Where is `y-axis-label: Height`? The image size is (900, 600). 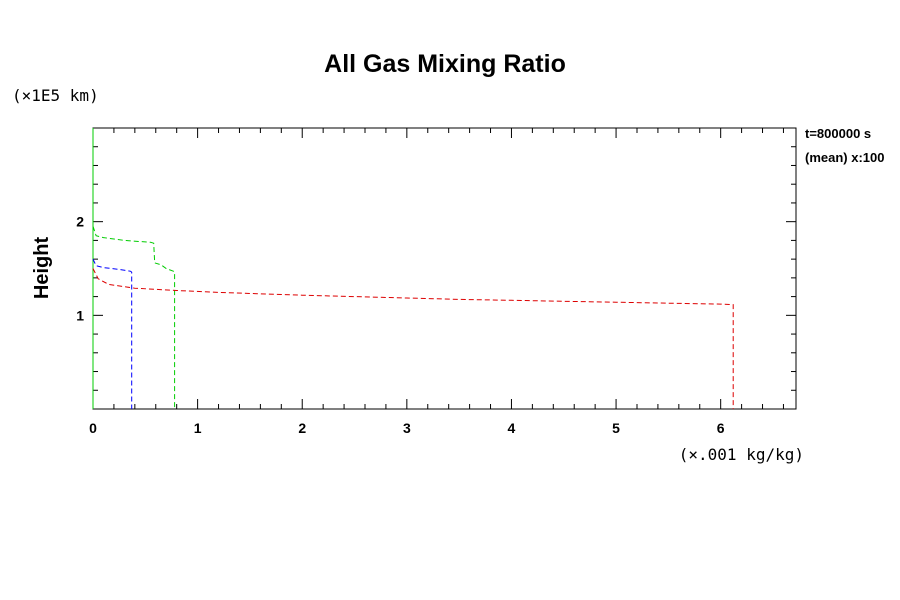
y-axis-label: Height is located at coordinates (42, 268).